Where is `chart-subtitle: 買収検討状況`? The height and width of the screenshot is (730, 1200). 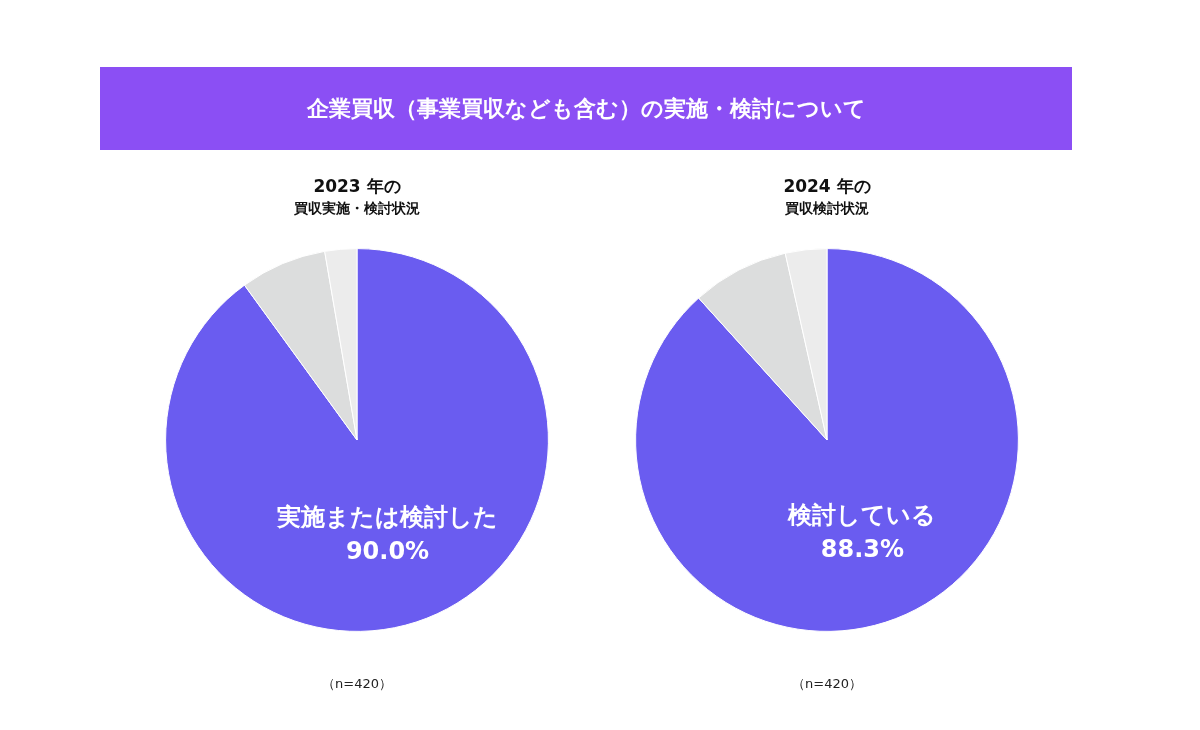
chart-subtitle: 買収検討状況 is located at coordinates (827, 208).